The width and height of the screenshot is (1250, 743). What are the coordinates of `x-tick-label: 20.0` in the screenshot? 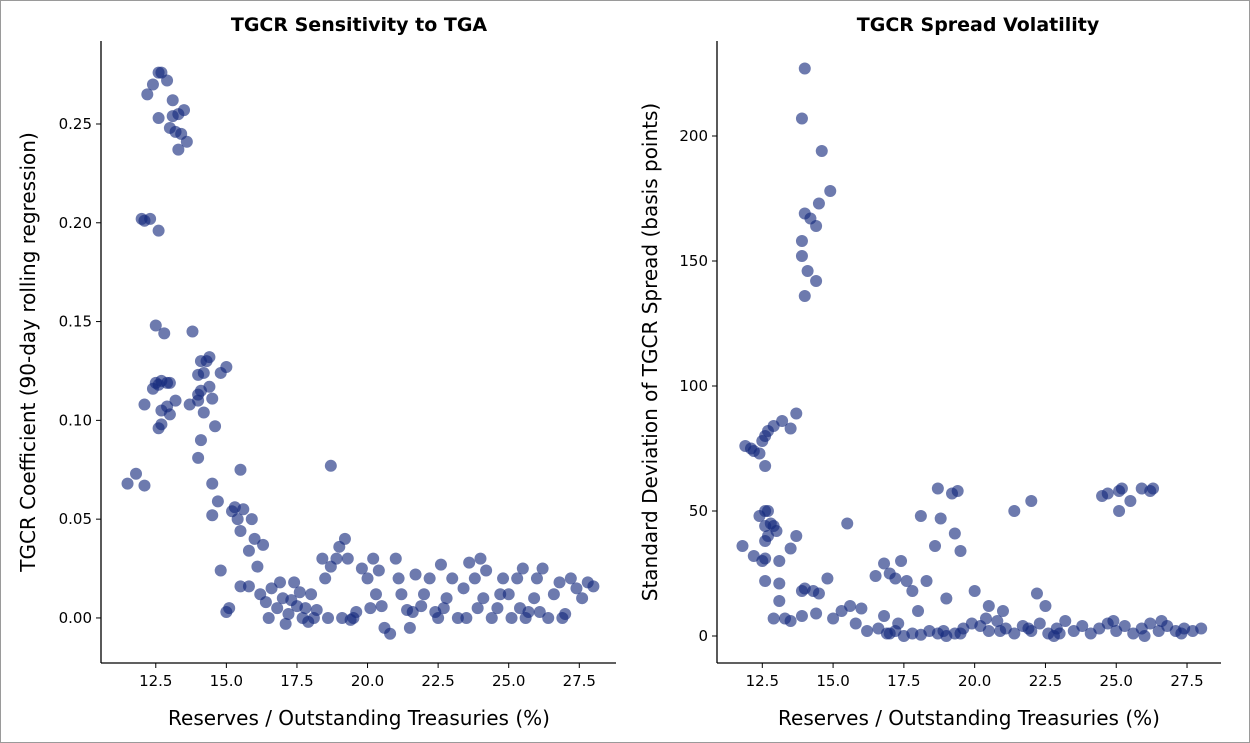 It's located at (974, 681).